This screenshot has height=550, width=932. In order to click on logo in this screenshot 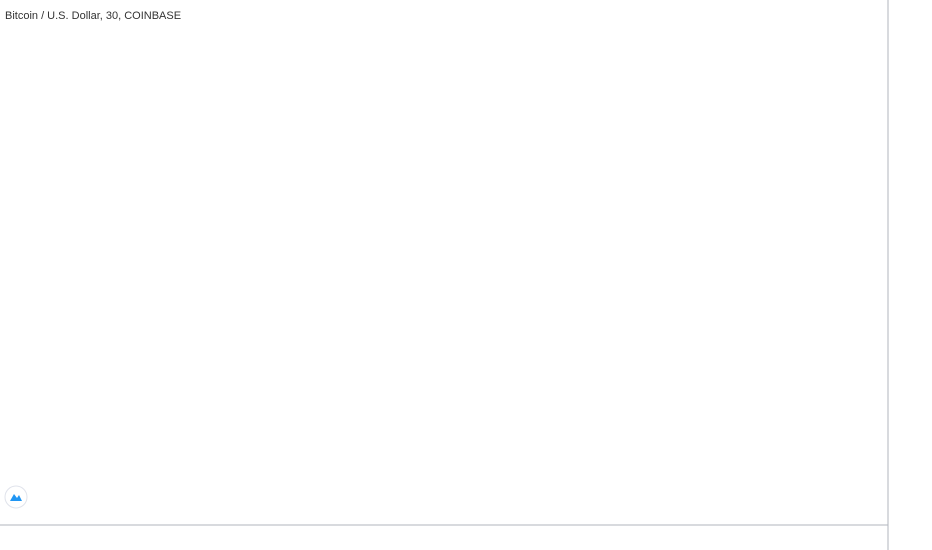, I will do `click(16, 497)`.